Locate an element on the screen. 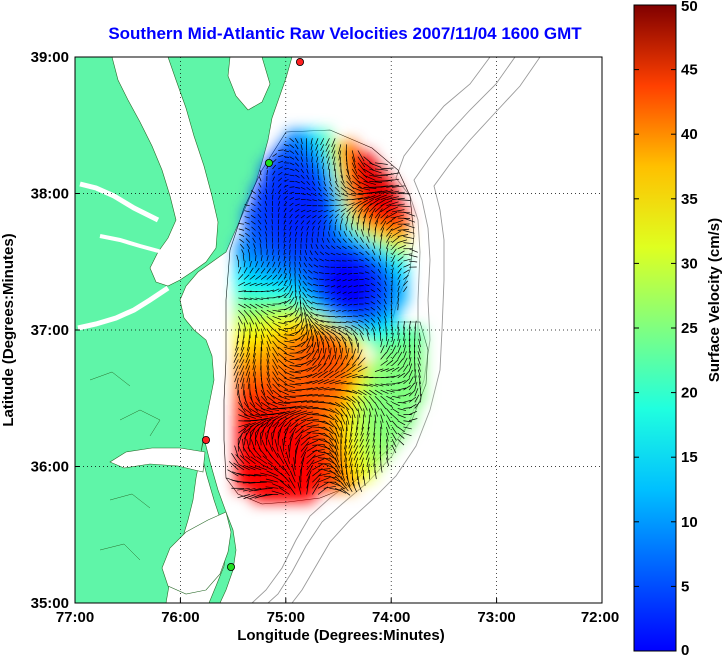 Image resolution: width=724 pixels, height=659 pixels. y-tick-label: 36:00 is located at coordinates (50, 467).